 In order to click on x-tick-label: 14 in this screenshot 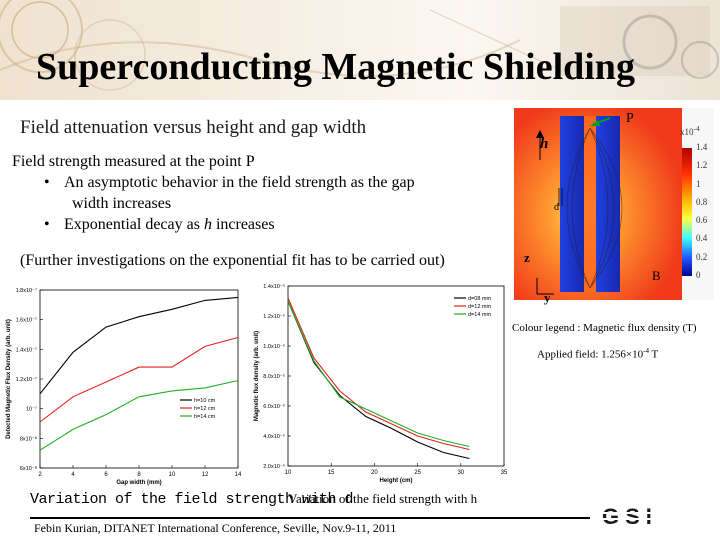, I will do `click(238, 475)`.